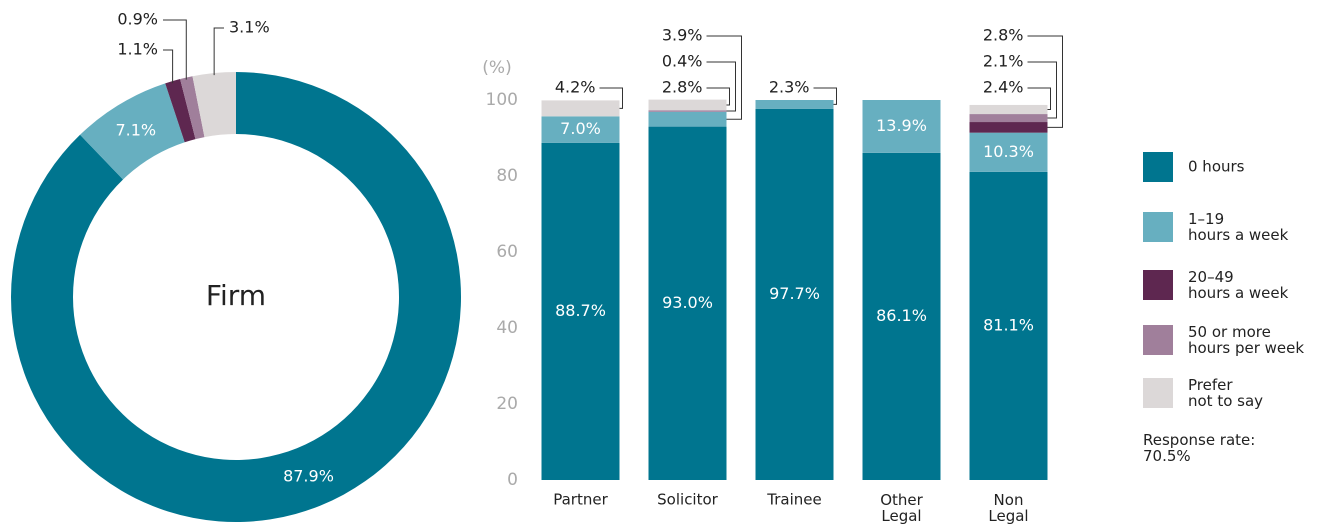 The image size is (1339, 530). What do you see at coordinates (1246, 340) in the screenshot?
I see `legend-label: 50 or more hours per week` at bounding box center [1246, 340].